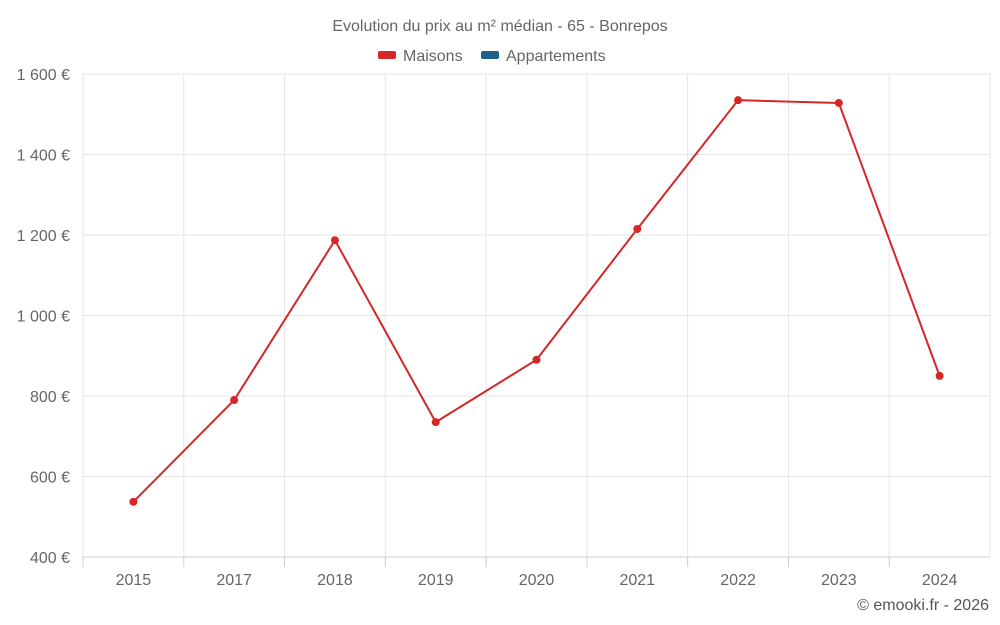 This screenshot has width=1000, height=625. I want to click on x-tick-label: 2022, so click(738, 580).